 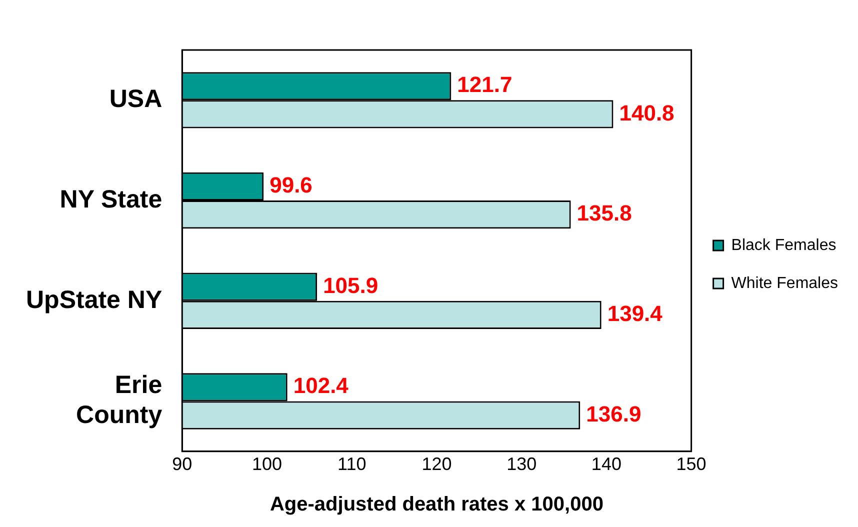 I want to click on data-label: 121.7, so click(x=484, y=85).